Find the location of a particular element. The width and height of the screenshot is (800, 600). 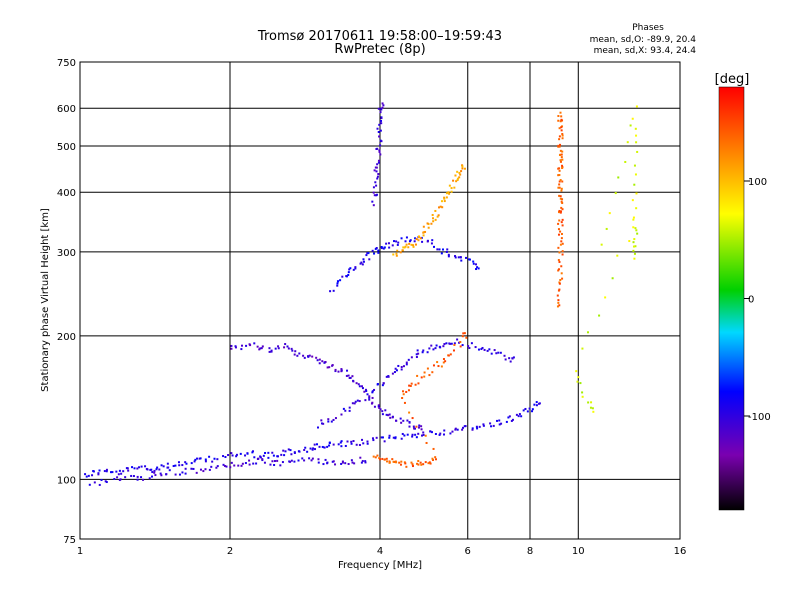

x-axis-ticks: 1 2 4 6 8 10 16 is located at coordinates (382, 551).